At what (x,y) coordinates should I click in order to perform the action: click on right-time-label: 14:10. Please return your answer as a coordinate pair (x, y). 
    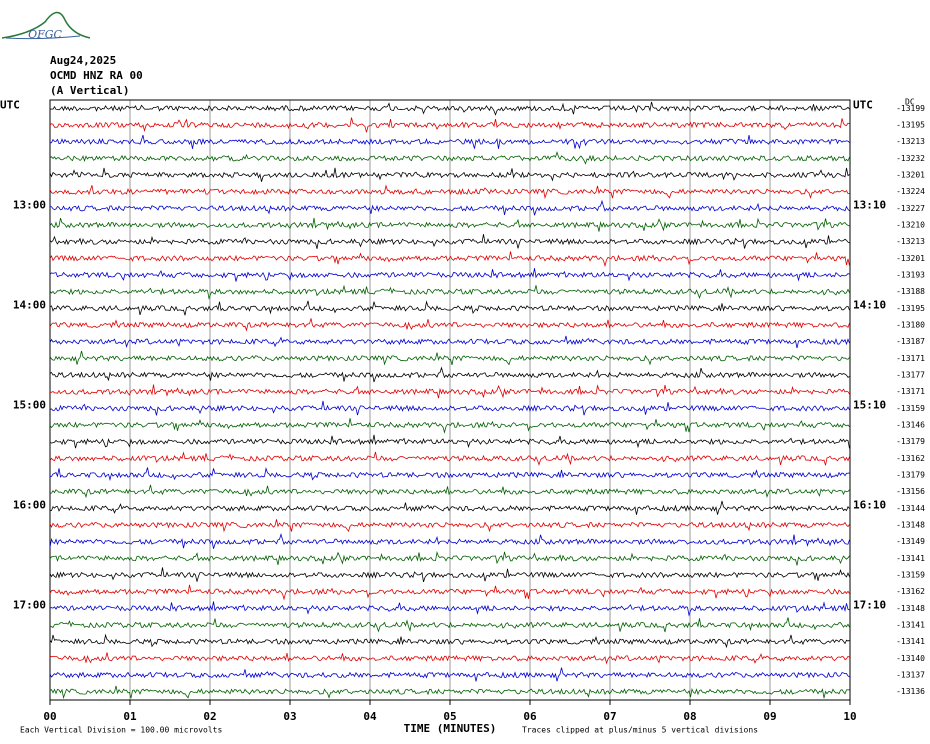
    Looking at the image, I should click on (869, 304).